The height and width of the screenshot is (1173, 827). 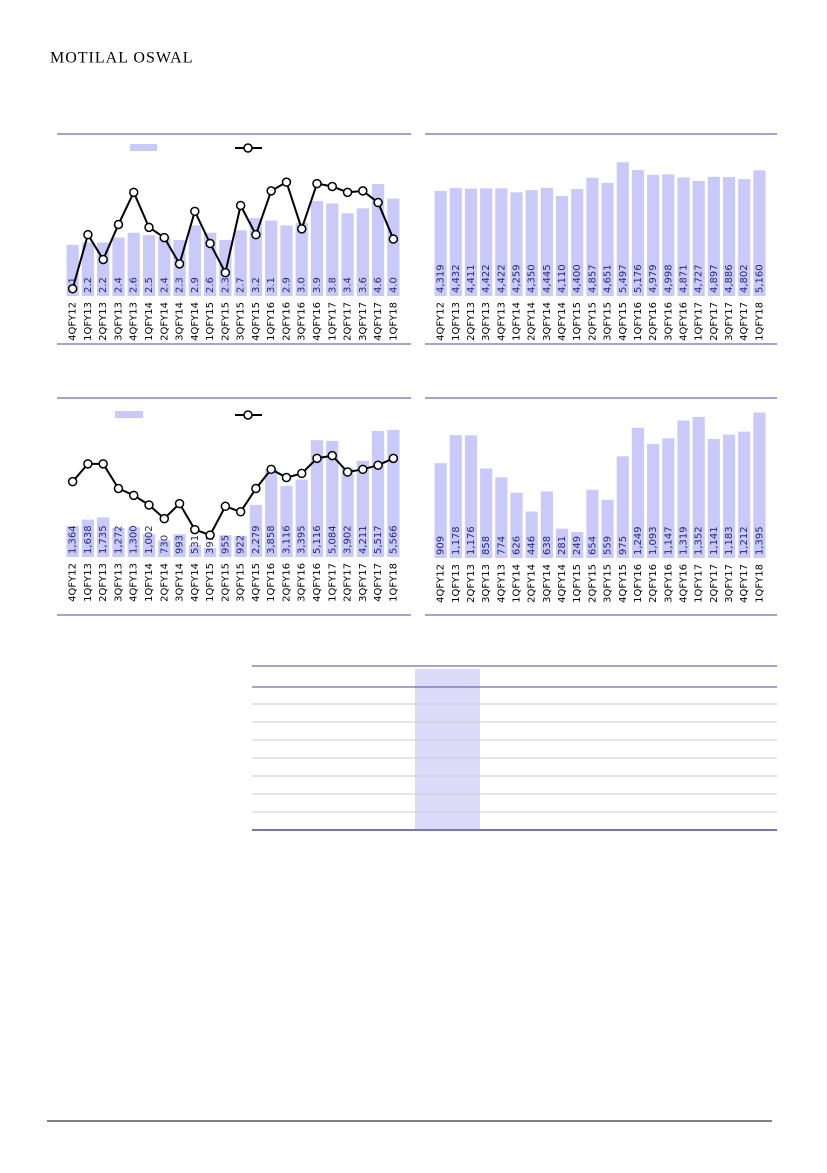 What do you see at coordinates (195, 582) in the screenshot?
I see `x-tick-label: 4QFY14` at bounding box center [195, 582].